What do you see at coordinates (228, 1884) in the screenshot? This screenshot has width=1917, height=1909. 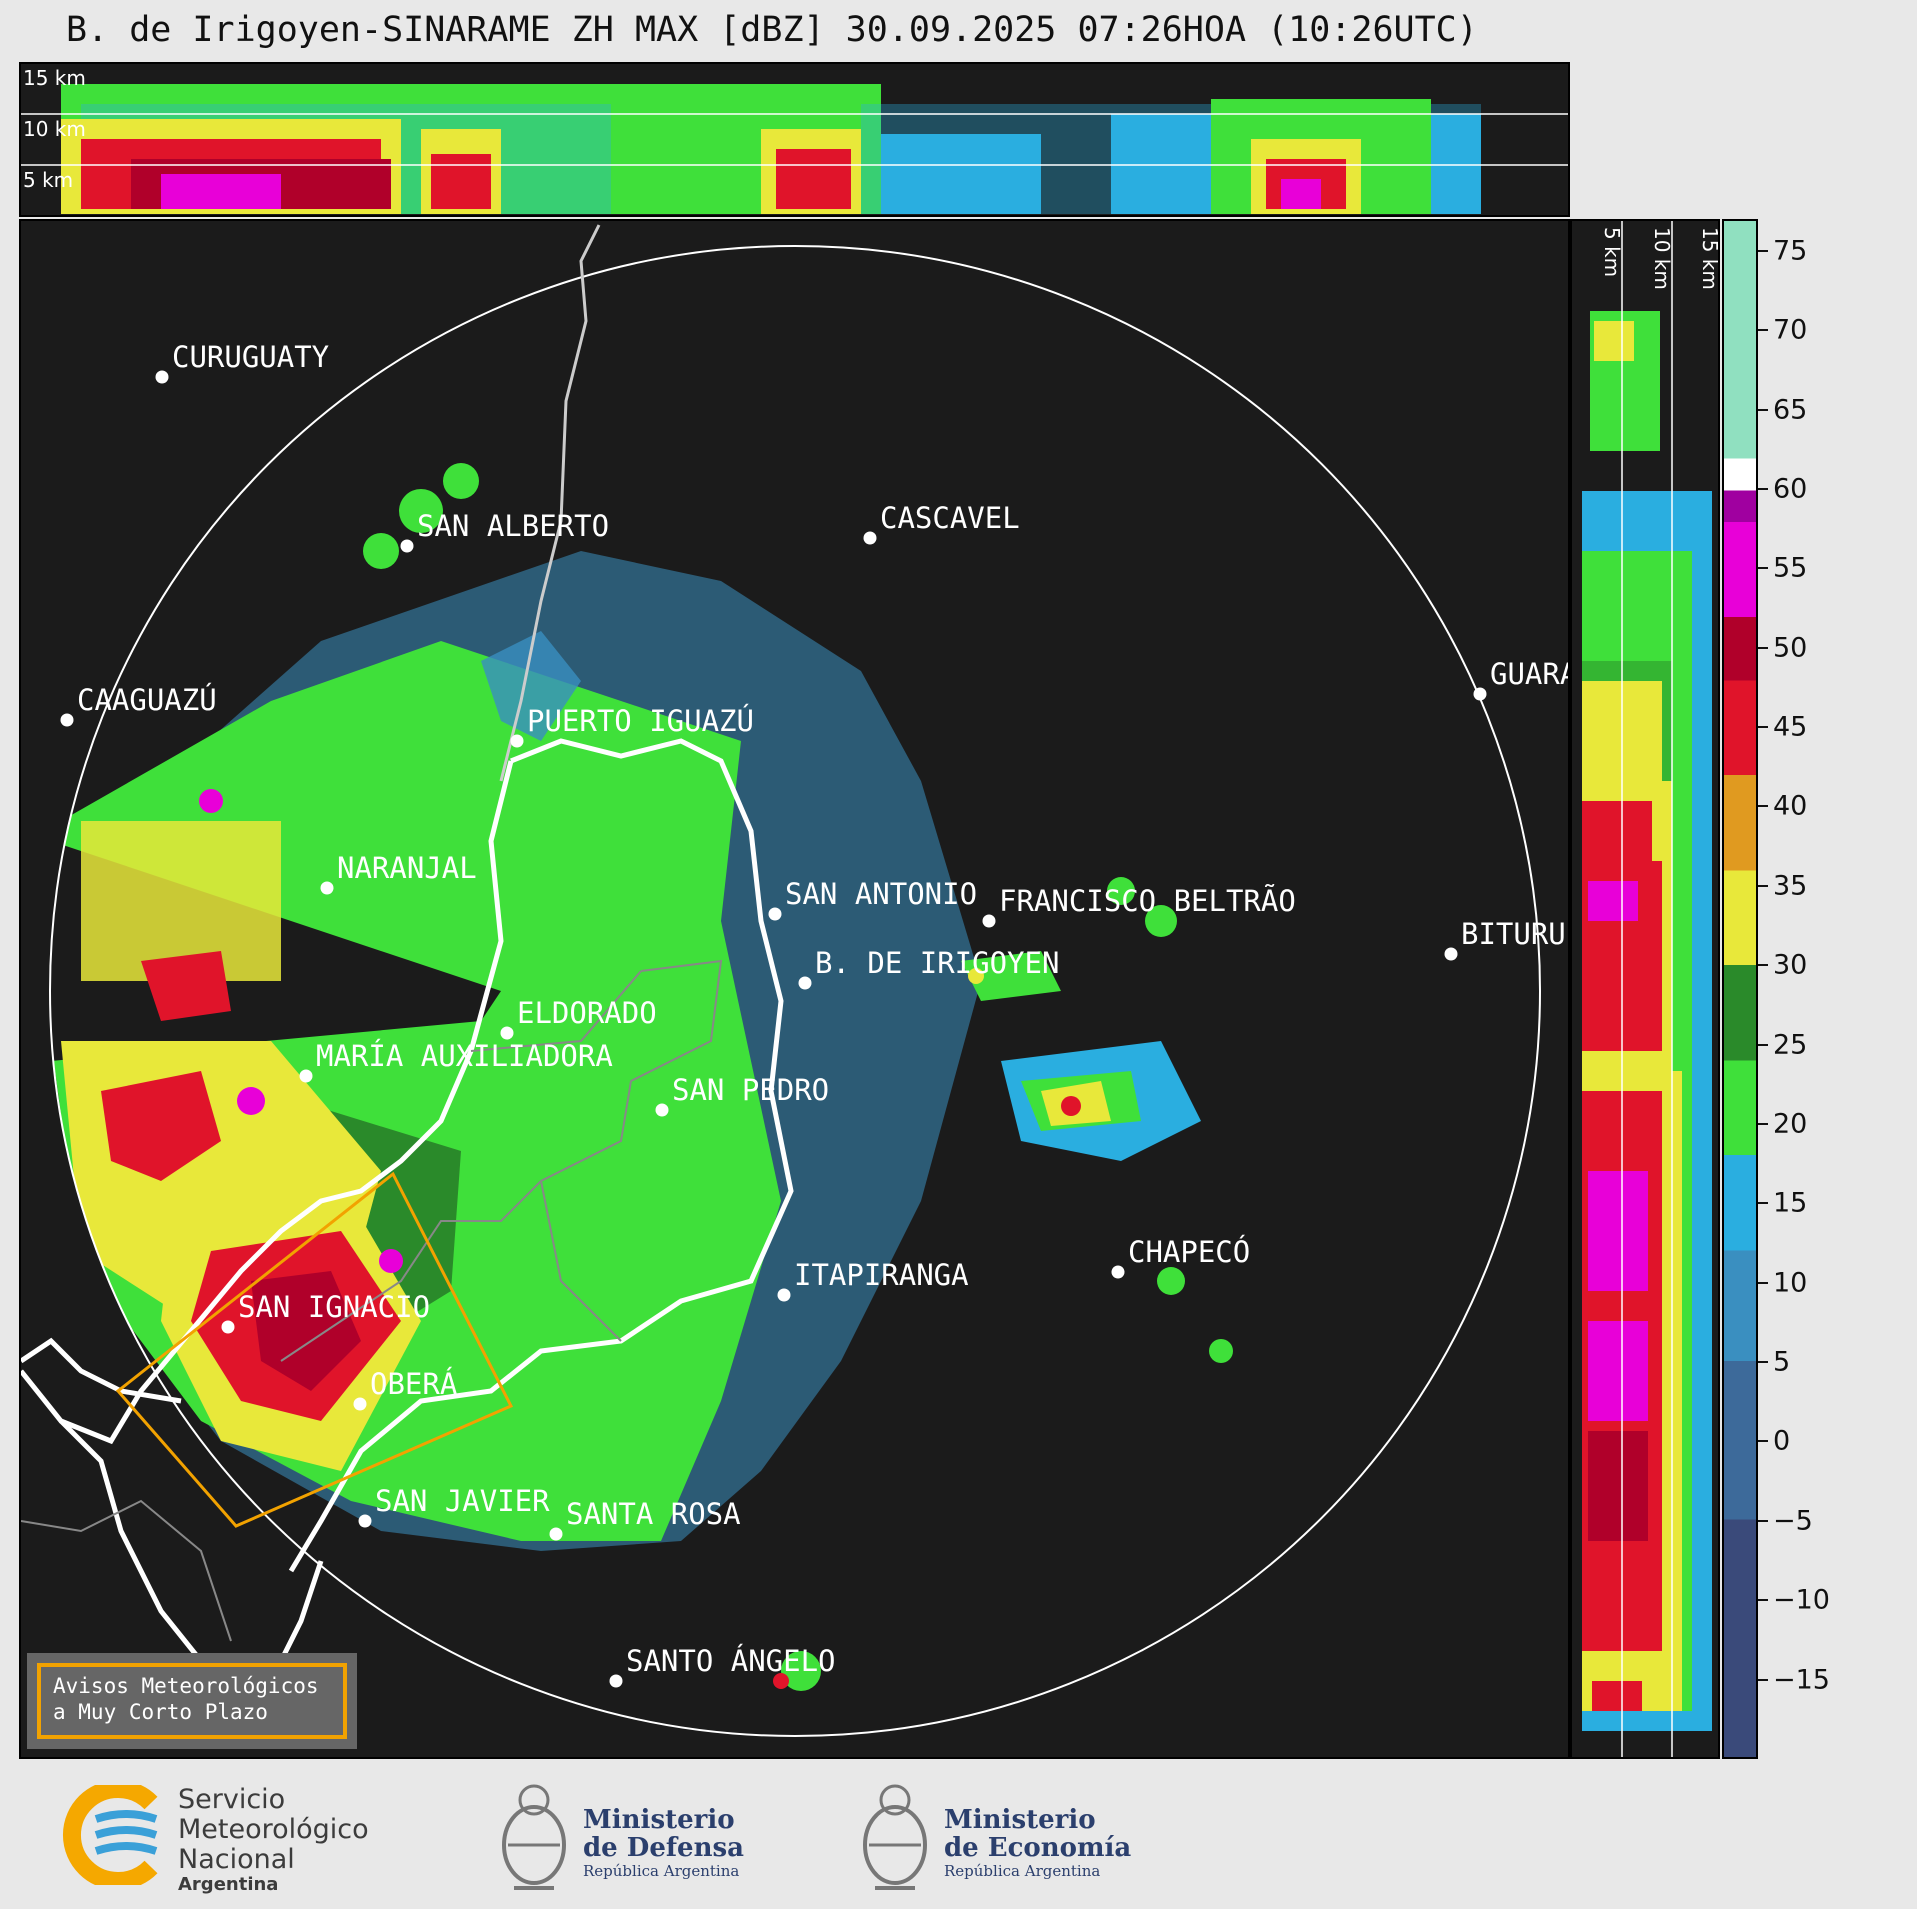 I see `smn-line4: Argentina` at bounding box center [228, 1884].